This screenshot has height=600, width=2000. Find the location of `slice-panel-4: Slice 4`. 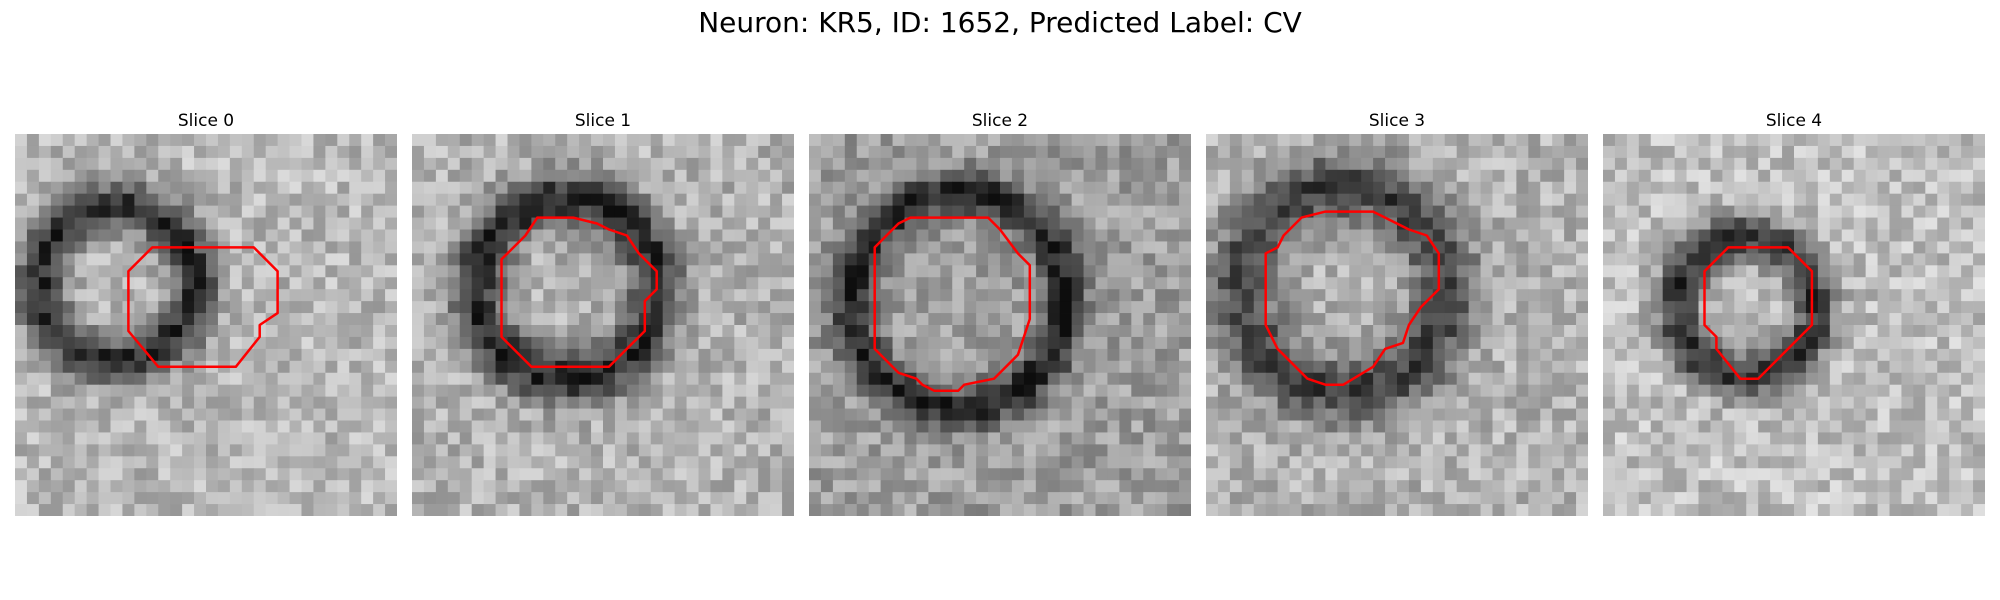

slice-panel-4: Slice 4 is located at coordinates (1794, 312).